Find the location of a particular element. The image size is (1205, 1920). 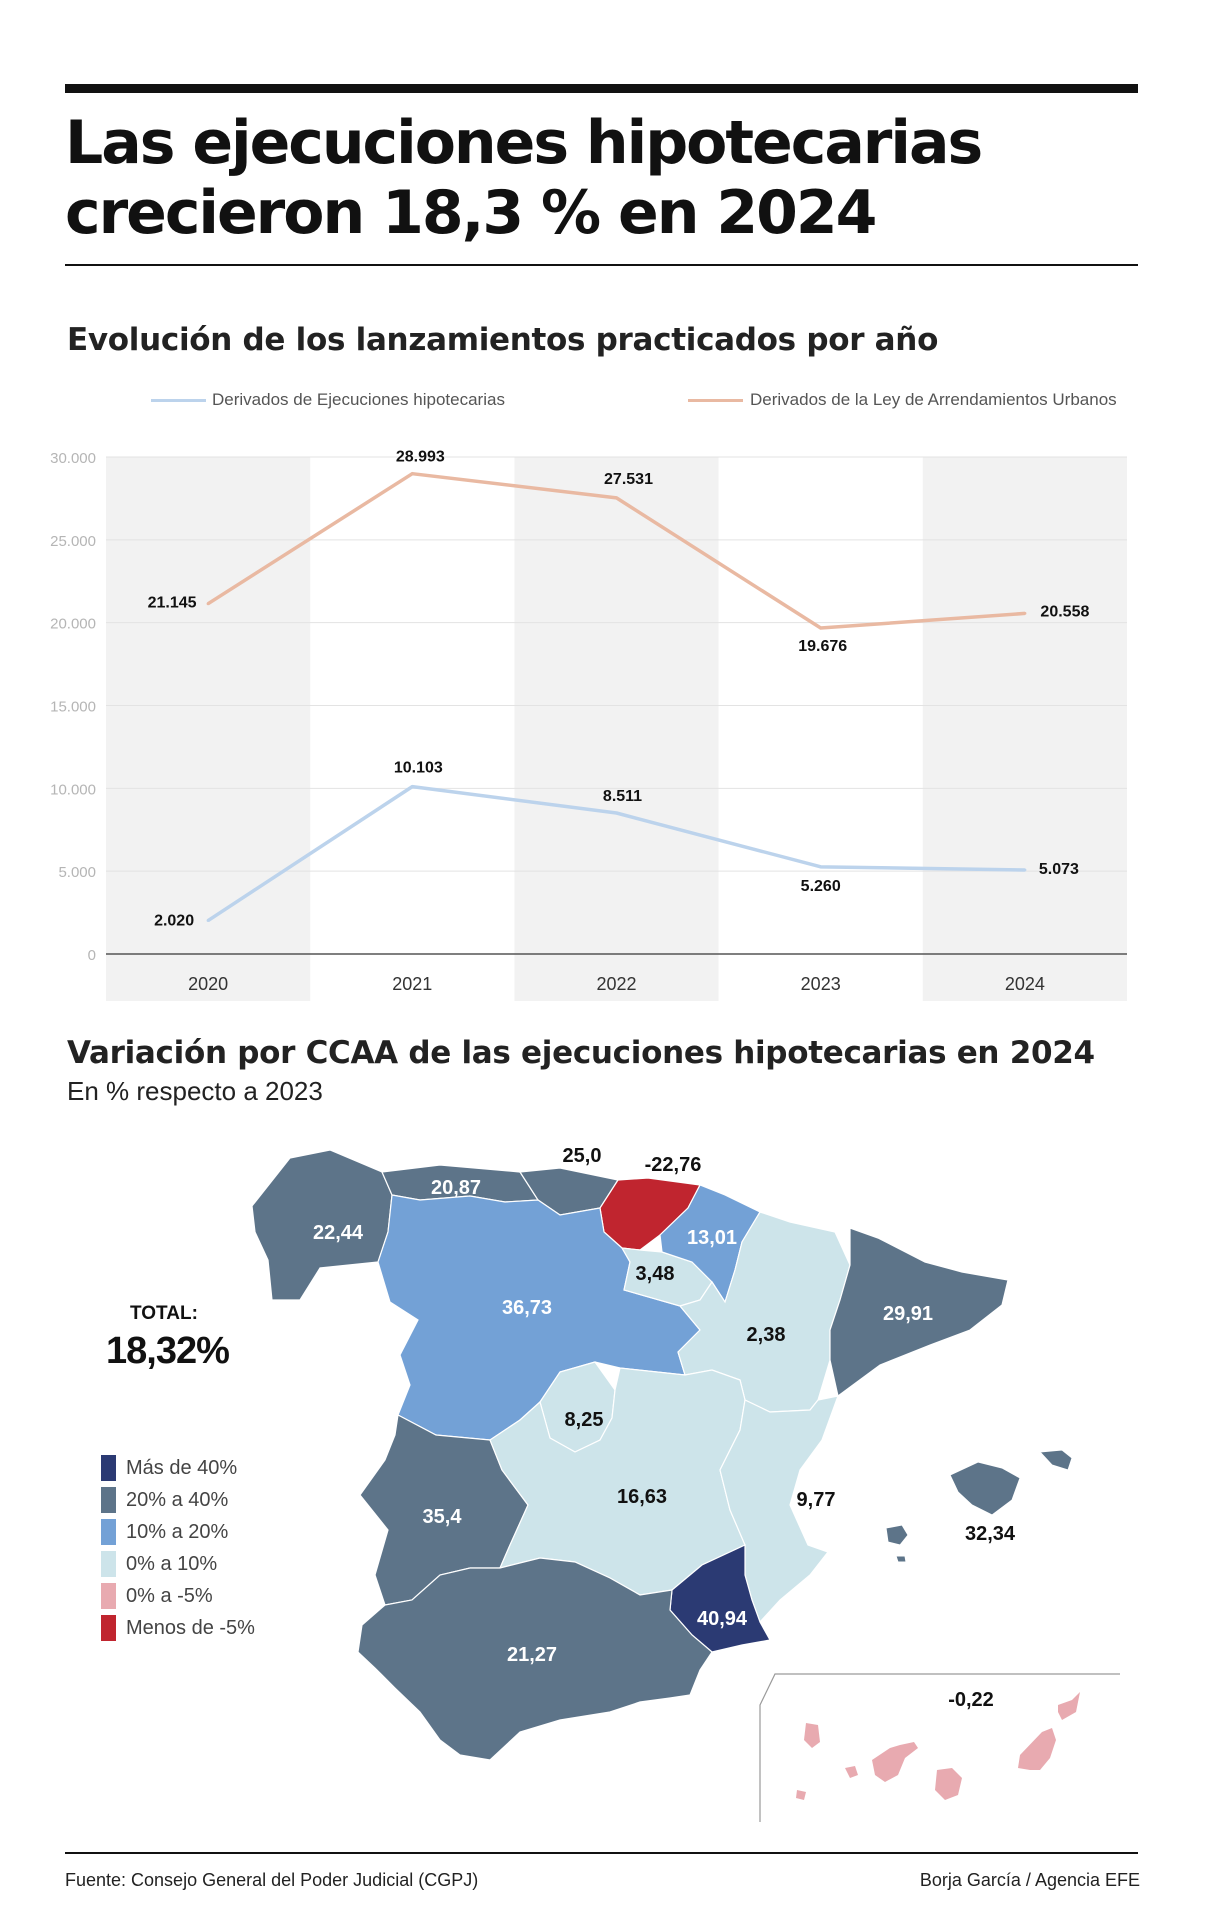

total-label: TOTAL: is located at coordinates (164, 1313).